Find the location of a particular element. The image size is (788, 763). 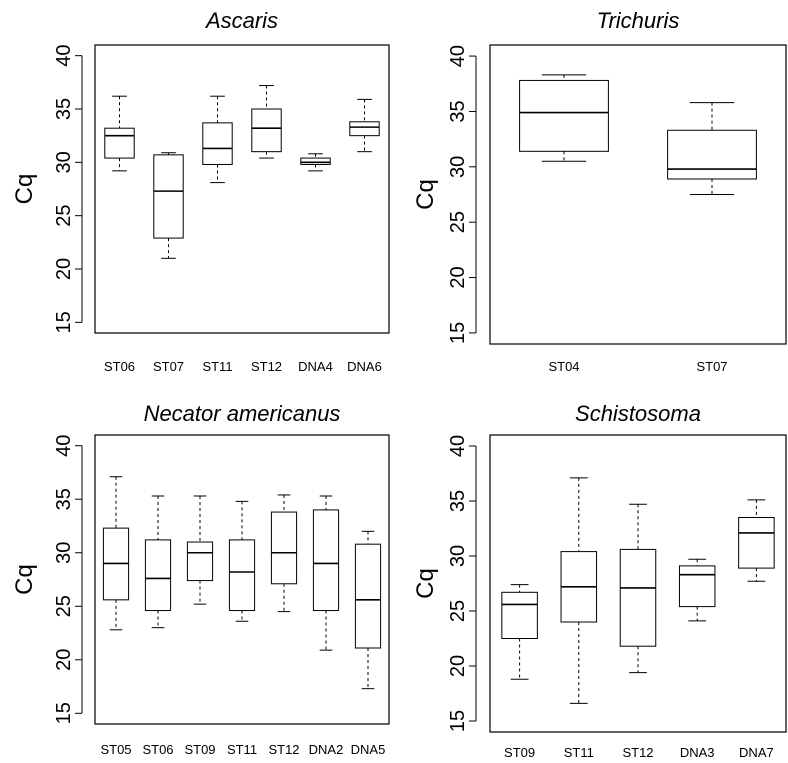

box-DNA5 is located at coordinates (368, 610).